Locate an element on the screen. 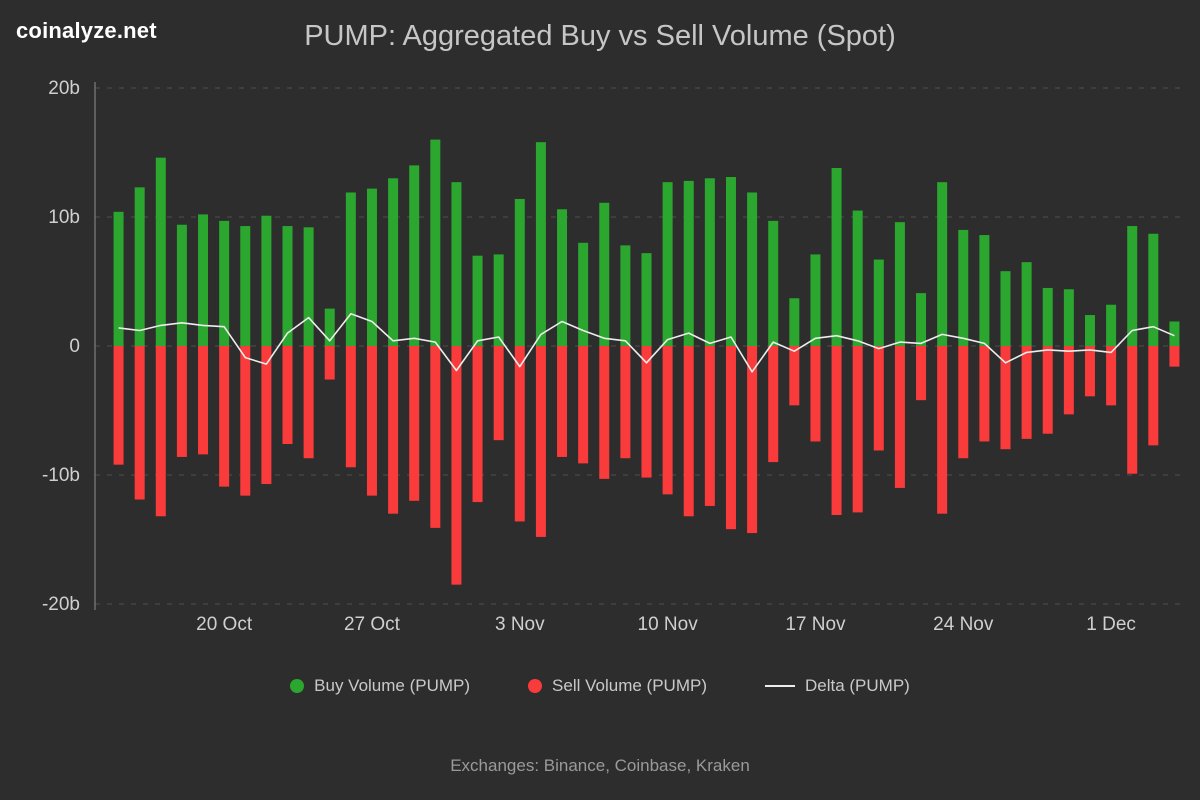 Image resolution: width=1200 pixels, height=800 pixels. legend-item-delta: Delta (PUMP) is located at coordinates (837, 686).